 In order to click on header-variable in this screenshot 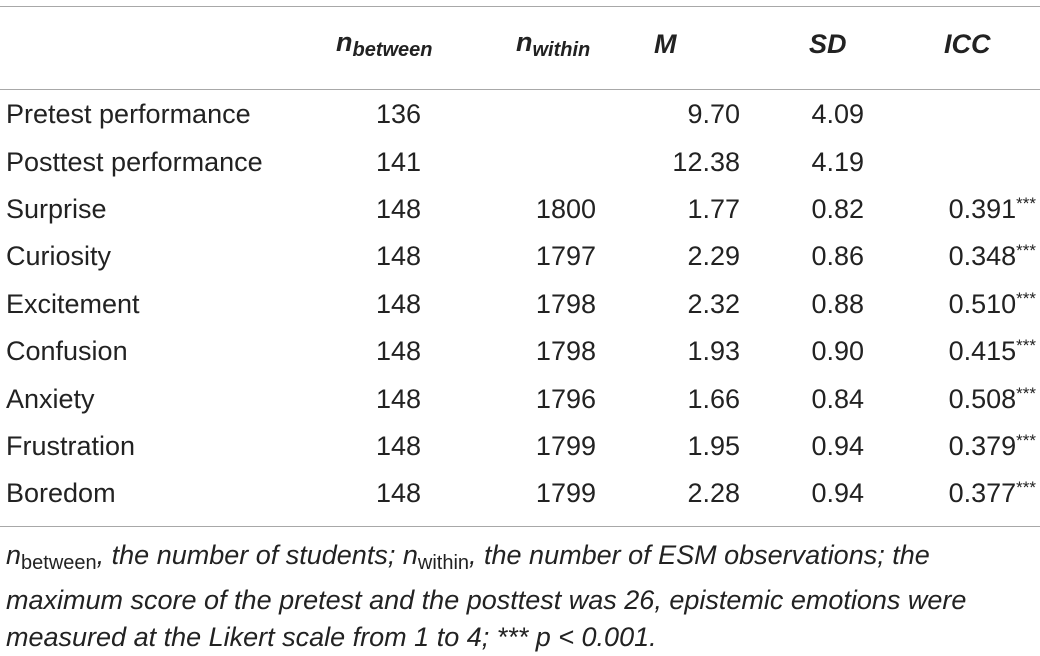, I will do `click(168, 44)`.